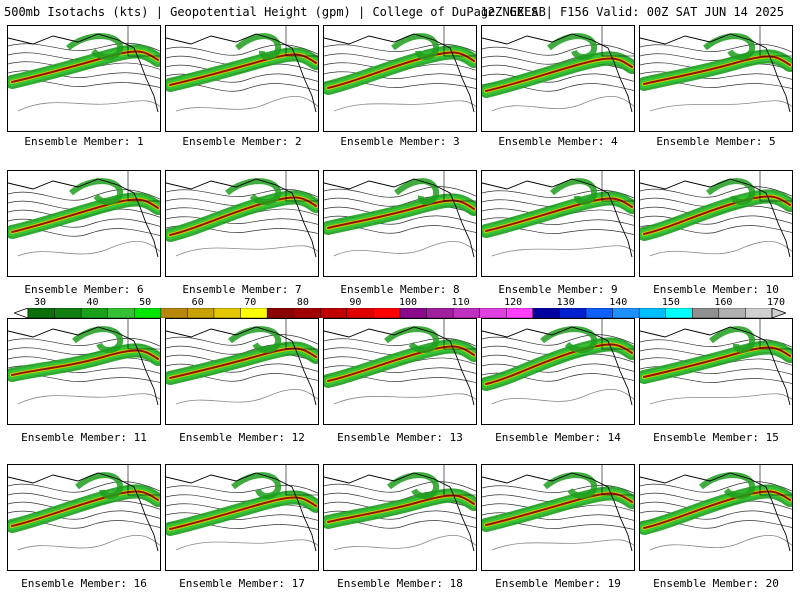 This screenshot has width=800, height=600. What do you see at coordinates (558, 583) in the screenshot?
I see `ensemble-member-label: Ensemble Member: 19` at bounding box center [558, 583].